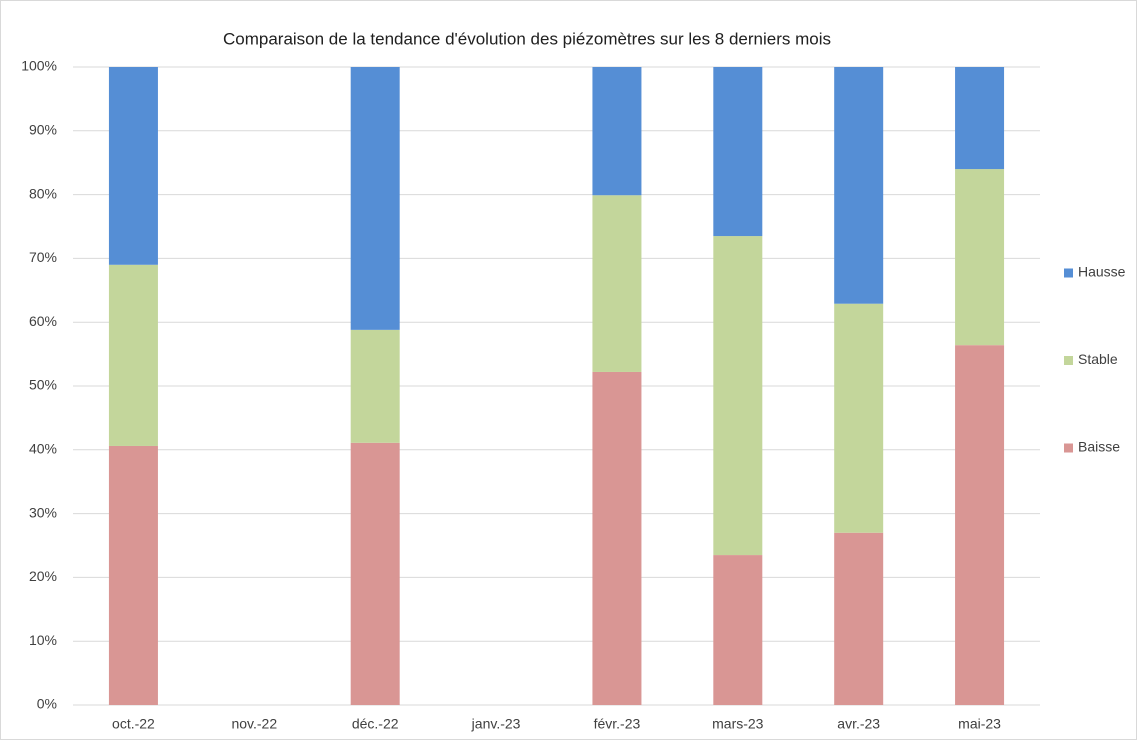  What do you see at coordinates (43, 257) in the screenshot?
I see `y-tick-label: 70%` at bounding box center [43, 257].